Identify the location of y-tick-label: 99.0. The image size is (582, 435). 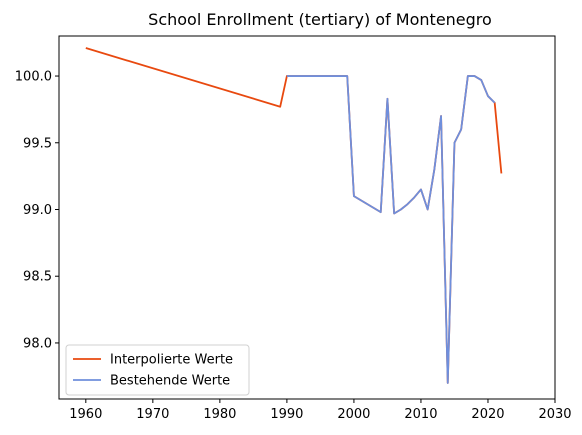
(37, 210).